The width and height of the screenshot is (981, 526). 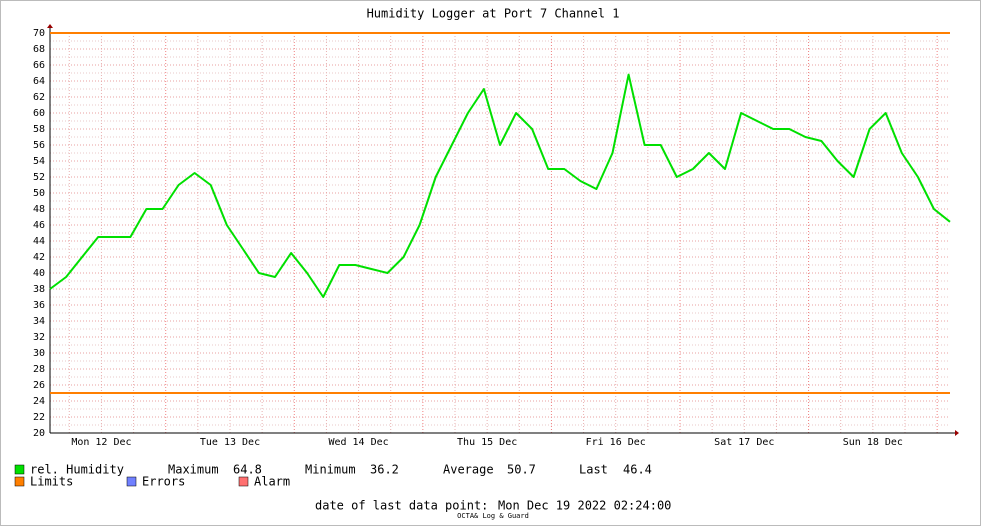 I want to click on y-tick-label: 20, so click(x=39, y=433).